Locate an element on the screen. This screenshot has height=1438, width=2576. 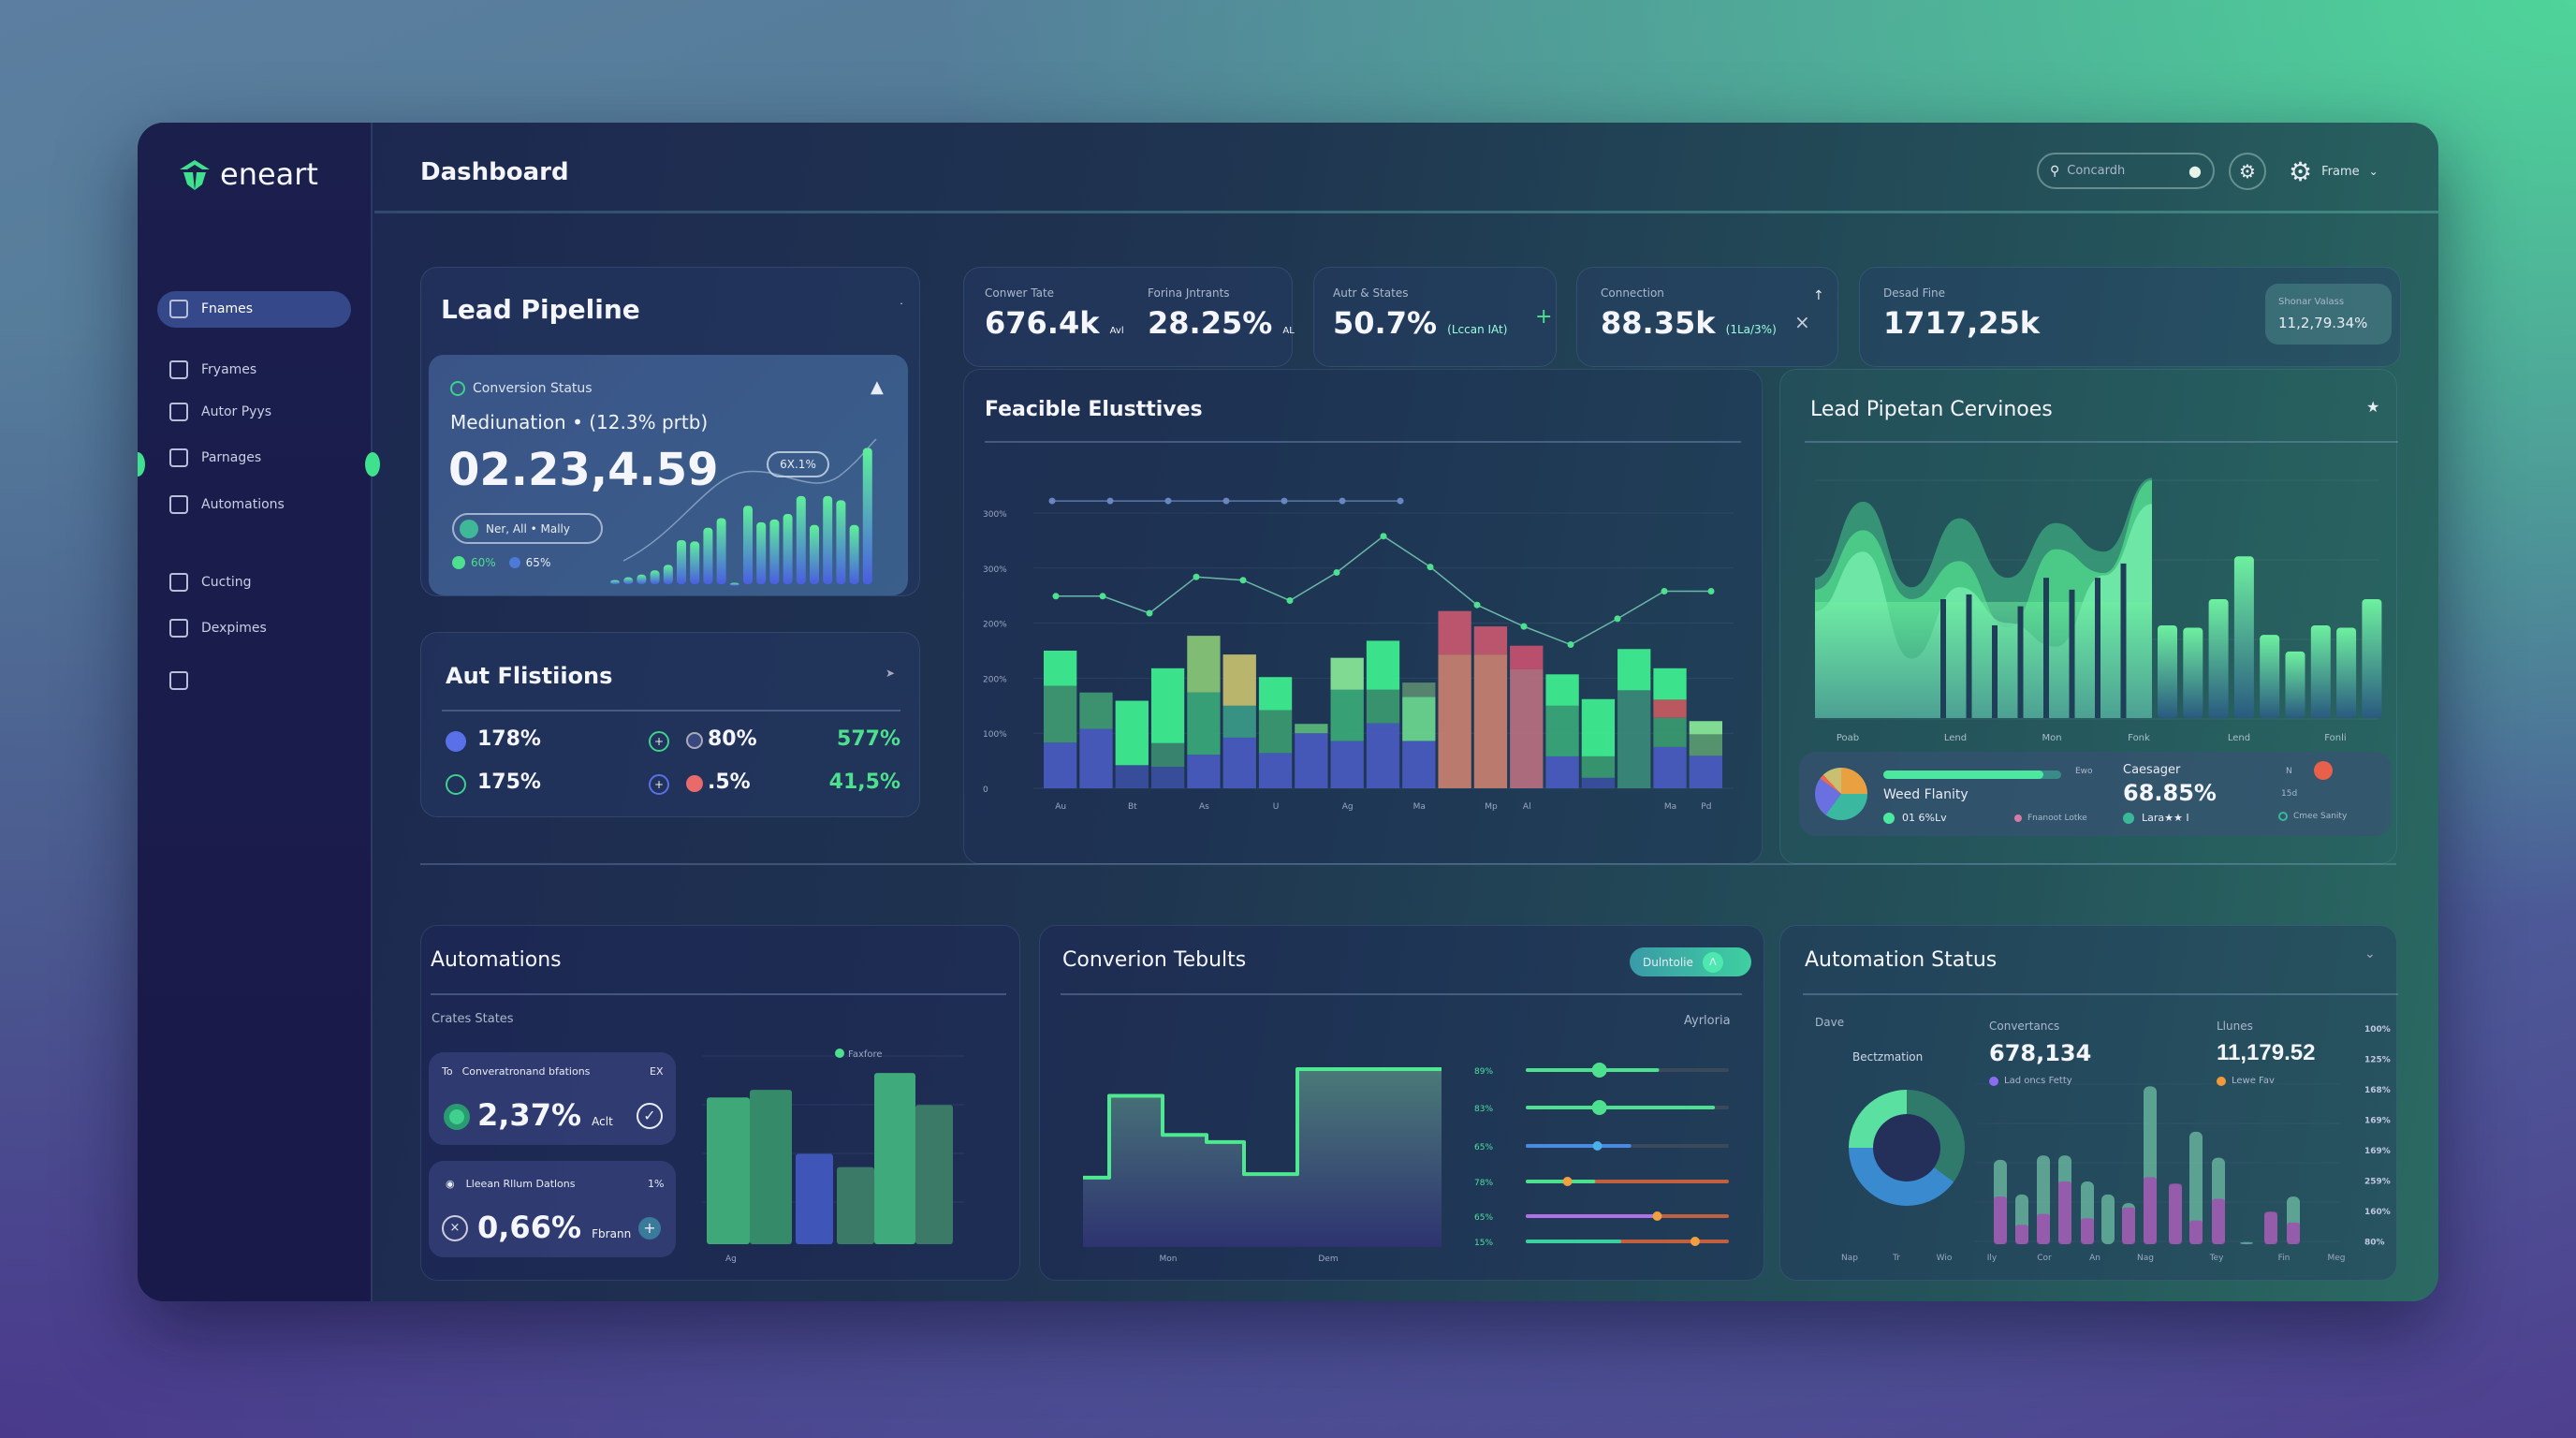
stat-value: 678,134 is located at coordinates (2040, 1053).